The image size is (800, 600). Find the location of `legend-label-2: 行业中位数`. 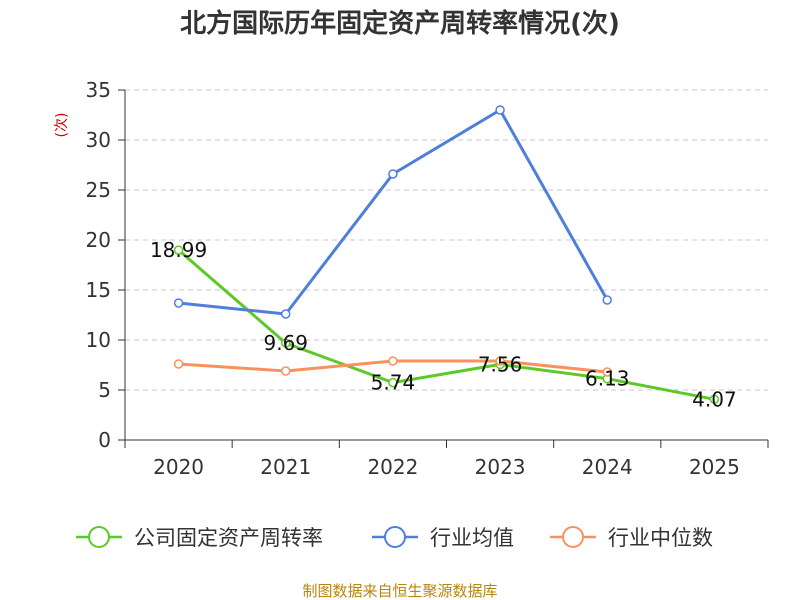

legend-label-2: 行业中位数 is located at coordinates (660, 538).